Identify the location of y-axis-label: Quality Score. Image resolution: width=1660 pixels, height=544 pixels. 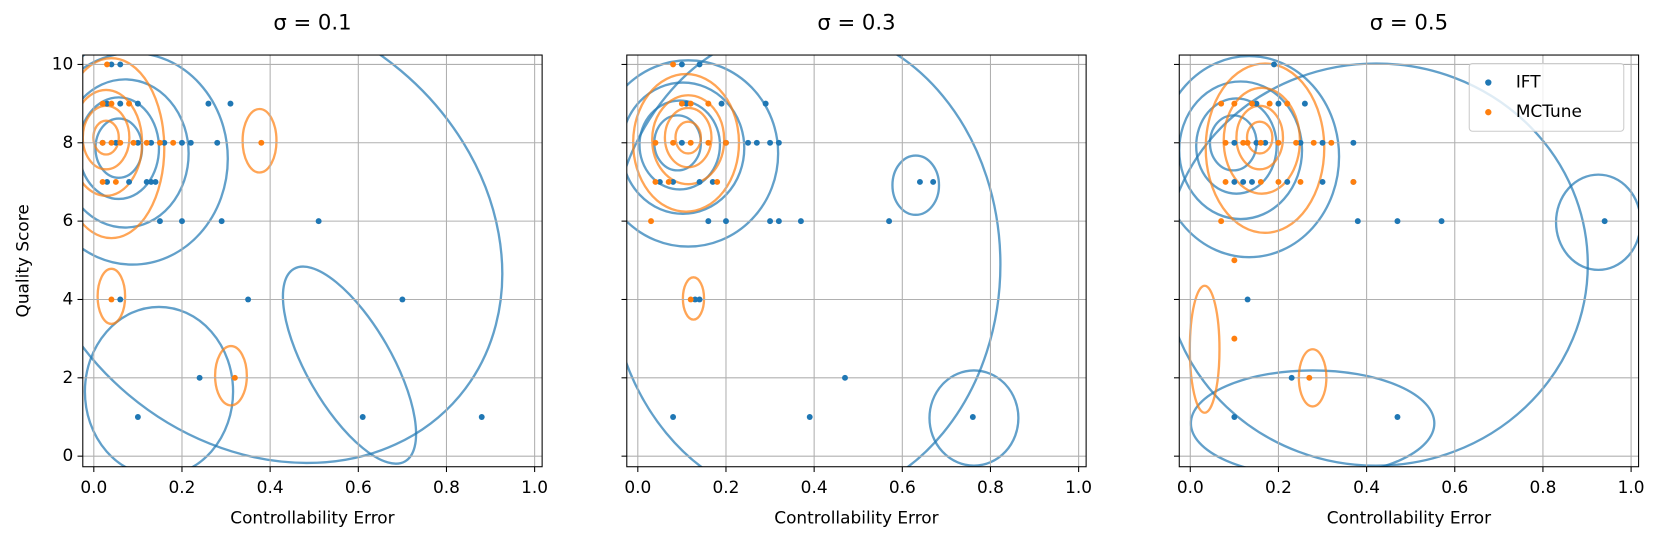
(23, 260).